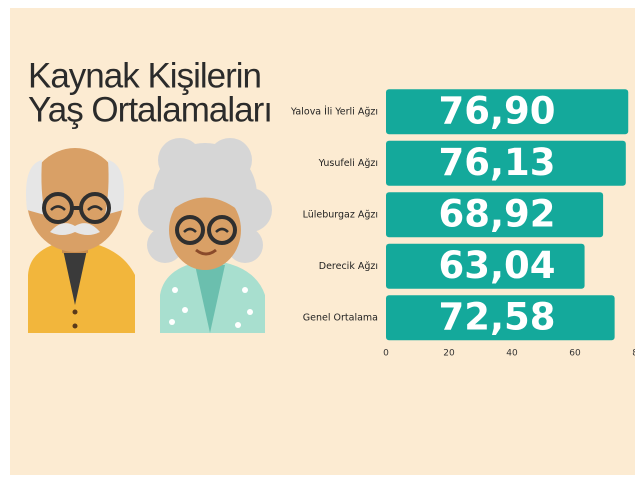 This screenshot has width=635, height=477. What do you see at coordinates (150, 109) in the screenshot?
I see `chart-title: Yaş Ortalamaları` at bounding box center [150, 109].